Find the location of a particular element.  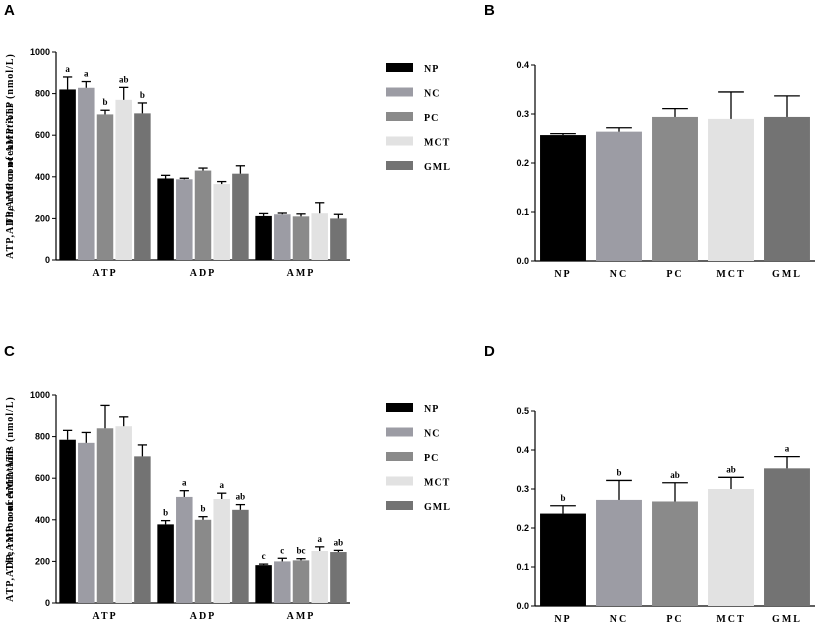

x-category-label: ATP is located at coordinates (104, 273).